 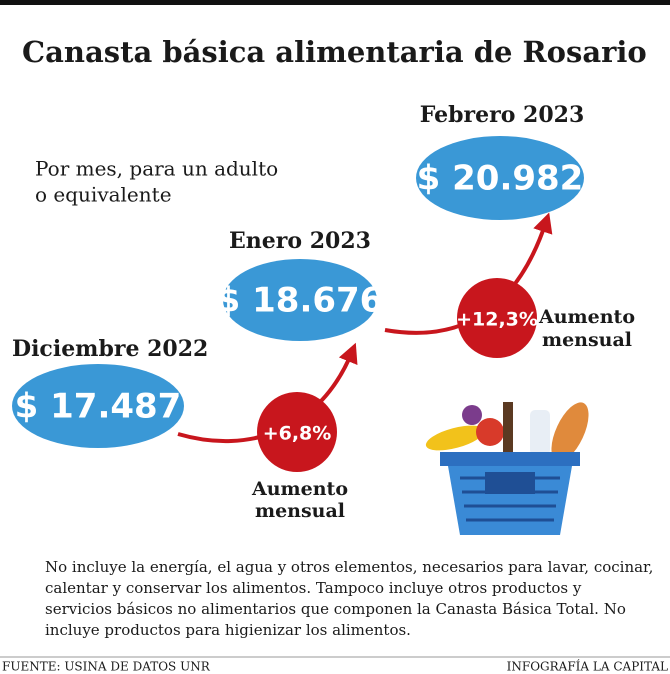 I want to click on price: $ 18.676, so click(x=300, y=301).